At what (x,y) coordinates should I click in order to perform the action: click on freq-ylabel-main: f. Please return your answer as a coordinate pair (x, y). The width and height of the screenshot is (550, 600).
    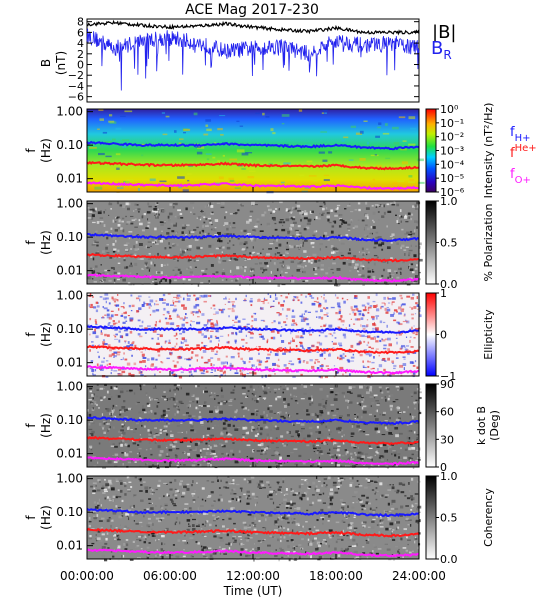
    Looking at the image, I should click on (31, 242).